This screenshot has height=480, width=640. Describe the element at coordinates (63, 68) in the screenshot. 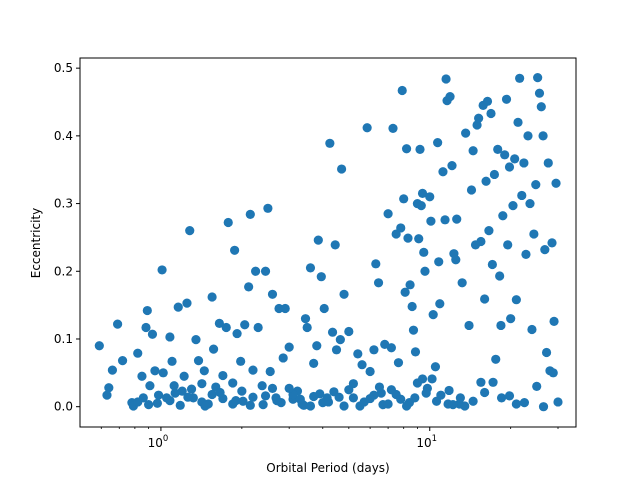

I see `y-tick-label: 0.5` at that location.